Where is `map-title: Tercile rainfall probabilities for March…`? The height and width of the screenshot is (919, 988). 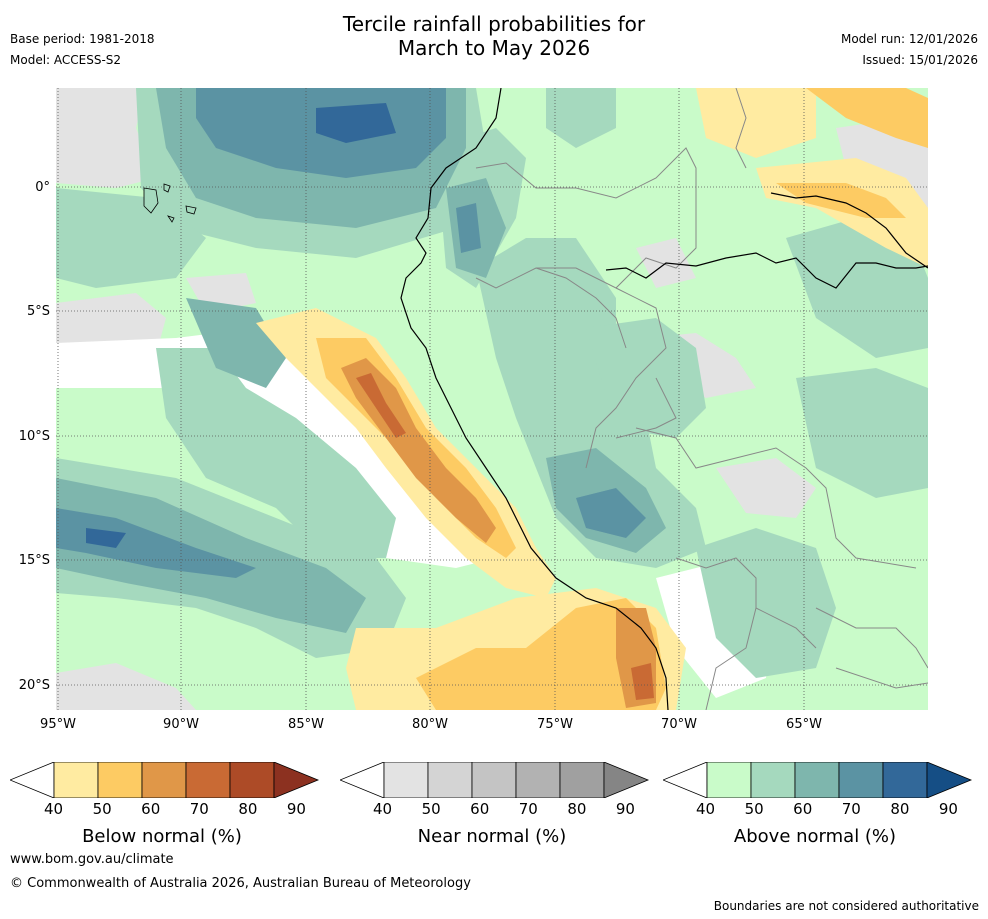 map-title: Tercile rainfall probabilities for March… is located at coordinates (494, 36).